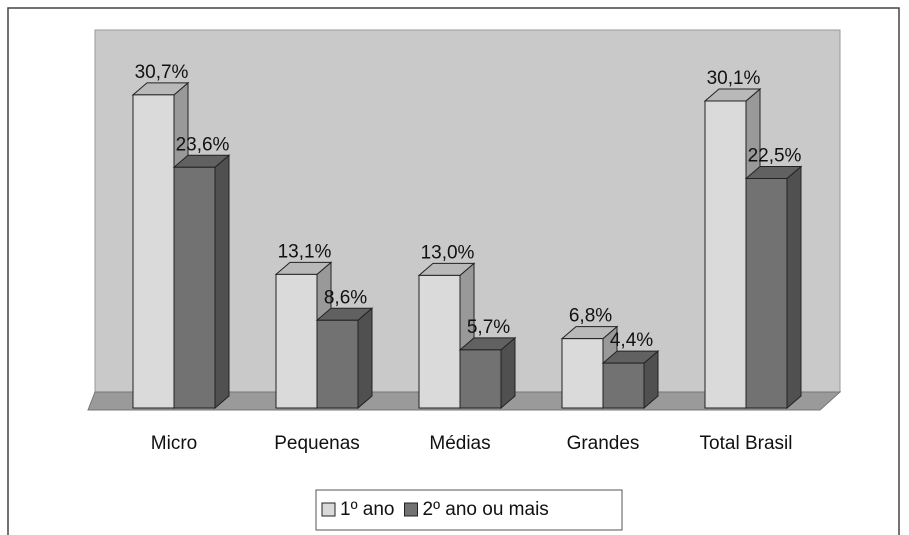 This screenshot has height=535, width=909. I want to click on value-label: 8,6%, so click(345, 297).